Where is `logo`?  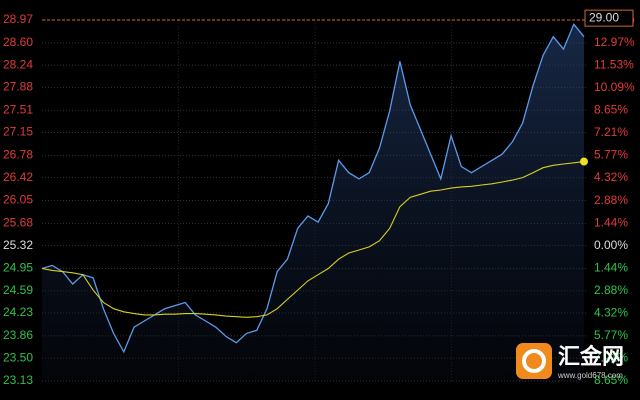 logo is located at coordinates (534, 361).